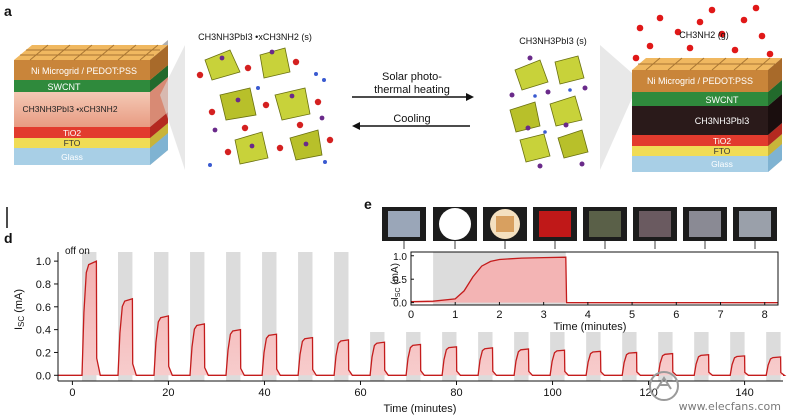  I want to click on left-layer-perovskite: CH3NH3PbI3 •xCH3NH2, so click(69, 109).